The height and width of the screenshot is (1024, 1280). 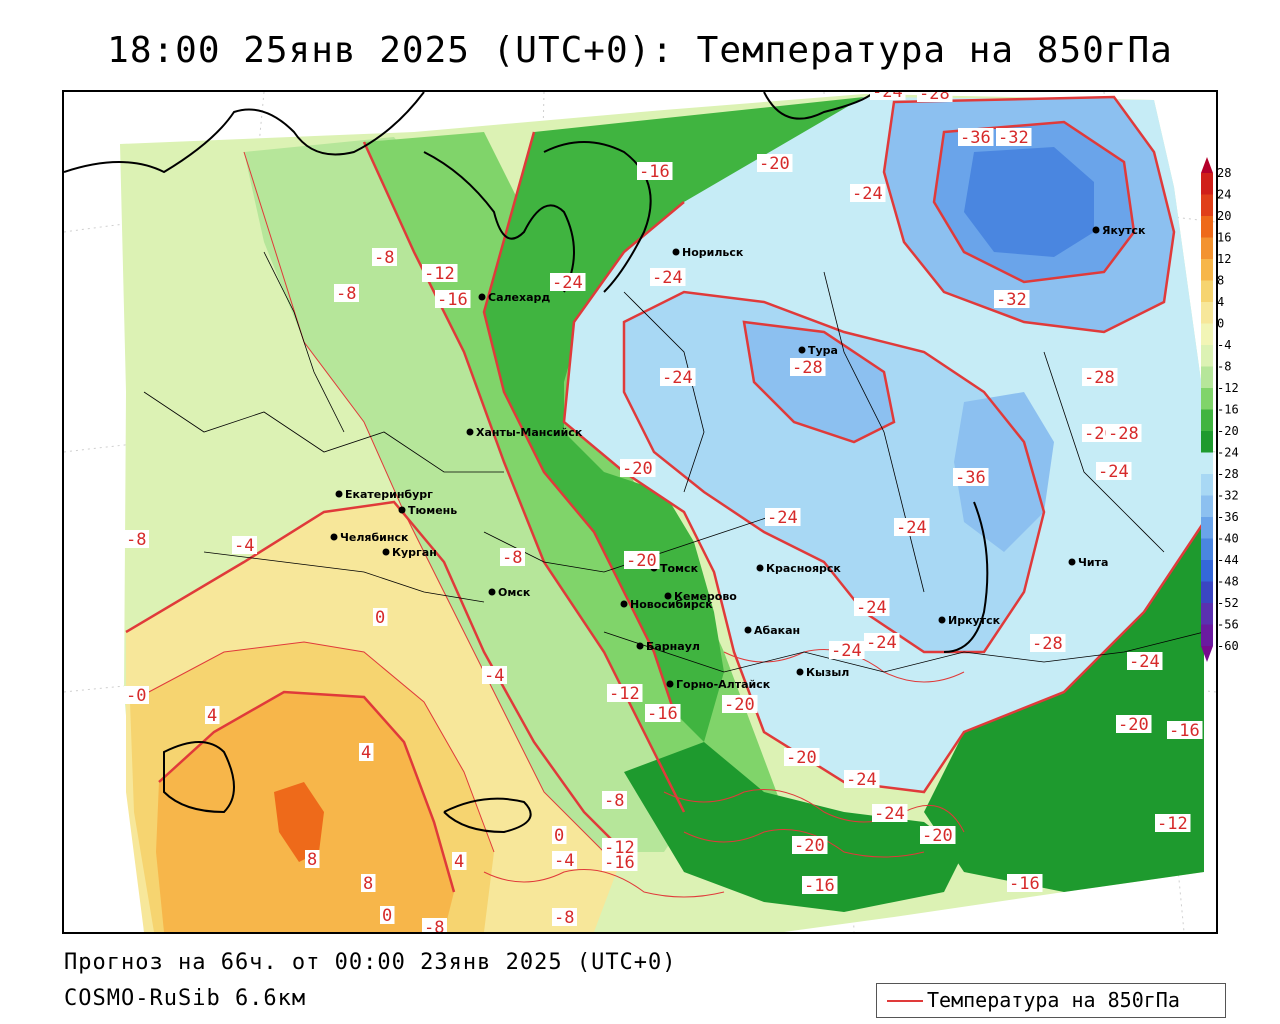 I want to click on colorbar-top-arrow, so click(x=1207, y=165).